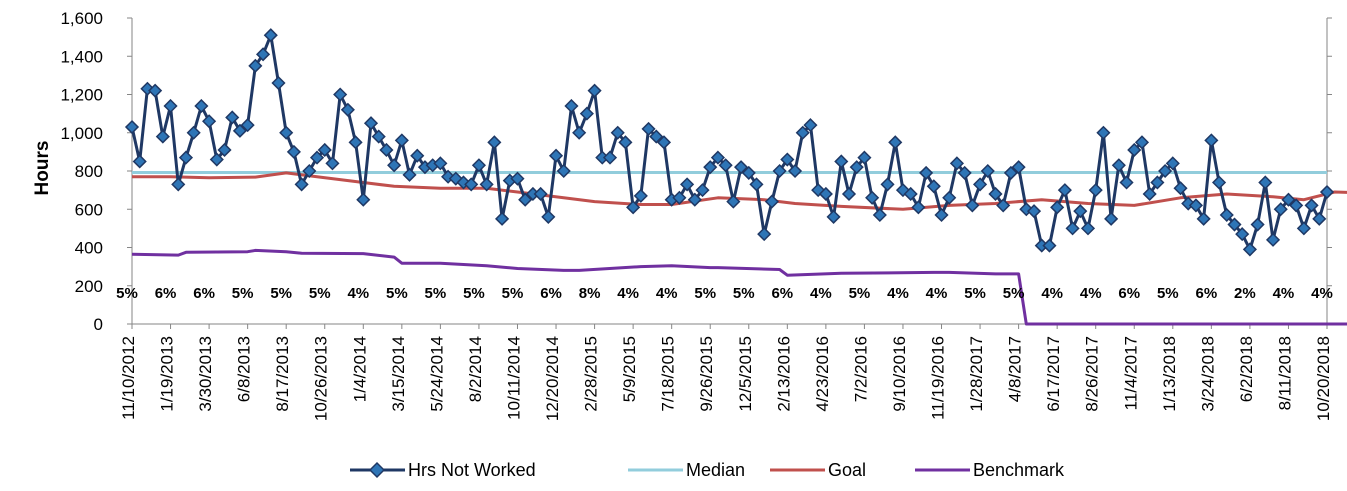 Image resolution: width=1347 pixels, height=491 pixels. Describe the element at coordinates (552, 378) in the screenshot. I see `x-tick-label: 12/20/2014` at that location.